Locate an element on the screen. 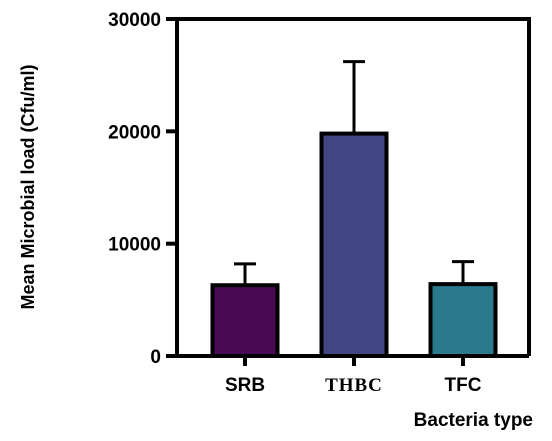 This screenshot has width=552, height=441. x-axis-label: Bacteria type is located at coordinates (473, 420).